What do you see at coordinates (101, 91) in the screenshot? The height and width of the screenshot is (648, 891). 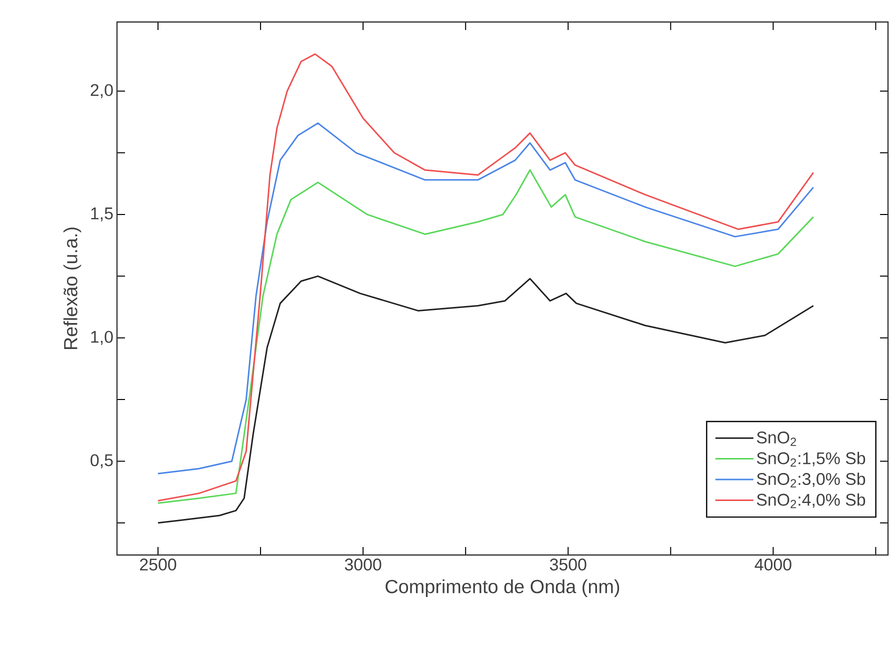 I see `y-tick-label: 2,0` at bounding box center [101, 91].